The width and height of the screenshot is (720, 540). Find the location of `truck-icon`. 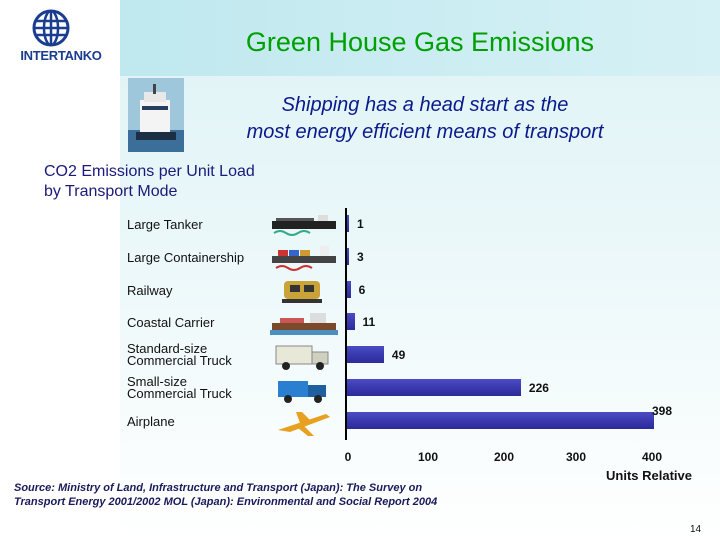

truck-icon is located at coordinates (302, 358).